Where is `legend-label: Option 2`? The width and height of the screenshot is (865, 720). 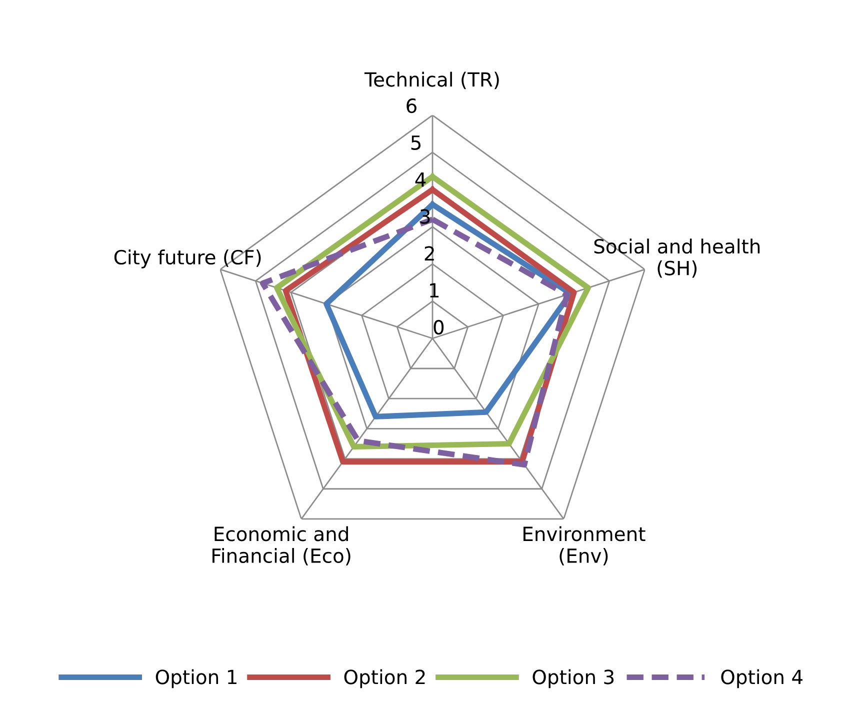
legend-label: Option 2 is located at coordinates (384, 678).